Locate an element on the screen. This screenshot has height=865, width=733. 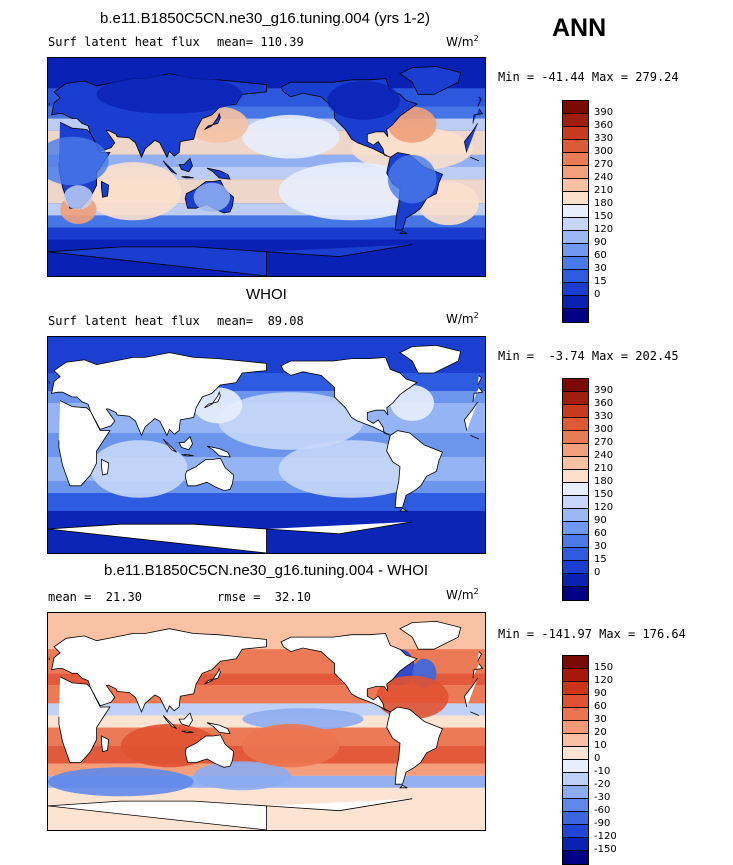
colorbar-label: -30 is located at coordinates (602, 797).